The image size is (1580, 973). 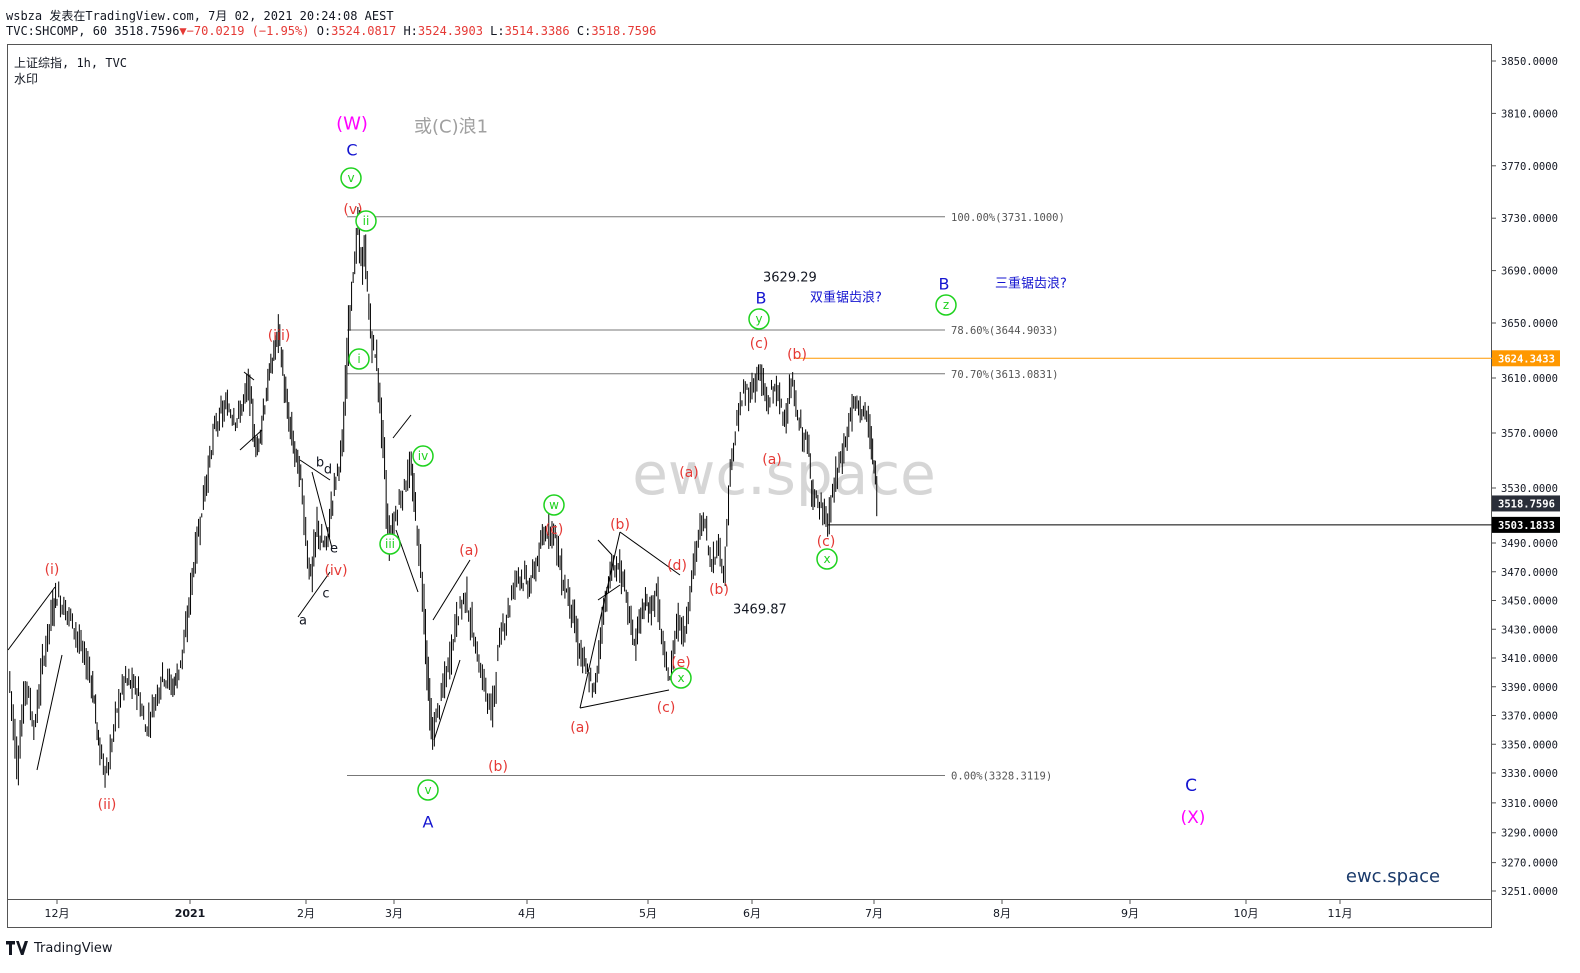 What do you see at coordinates (1002, 913) in the screenshot?
I see `time-tick-label: 8月` at bounding box center [1002, 913].